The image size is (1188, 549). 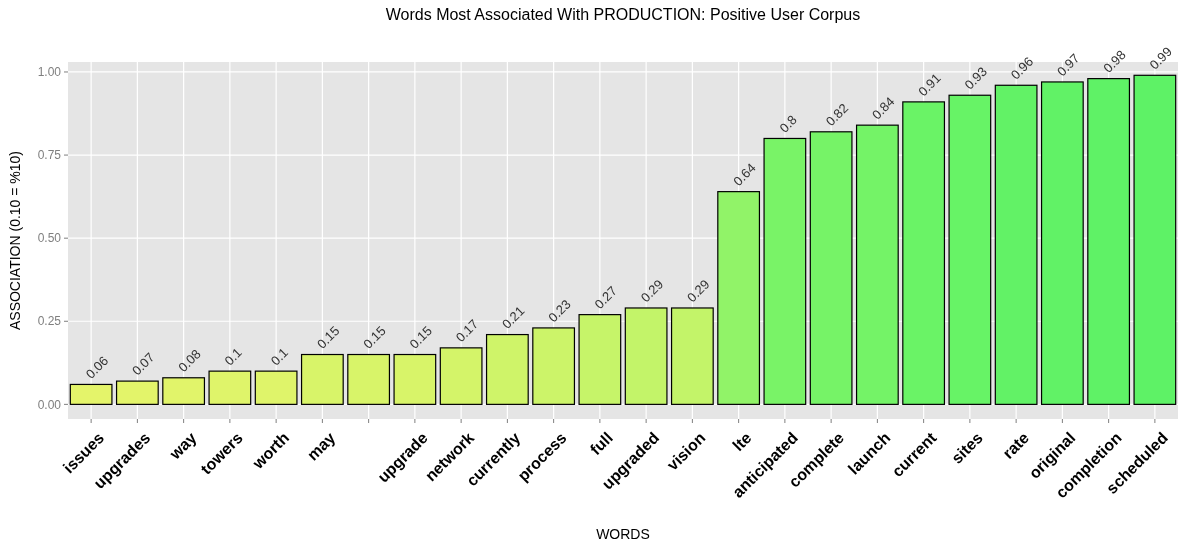 I want to click on y-tick-label: 0.25, so click(x=49, y=321).